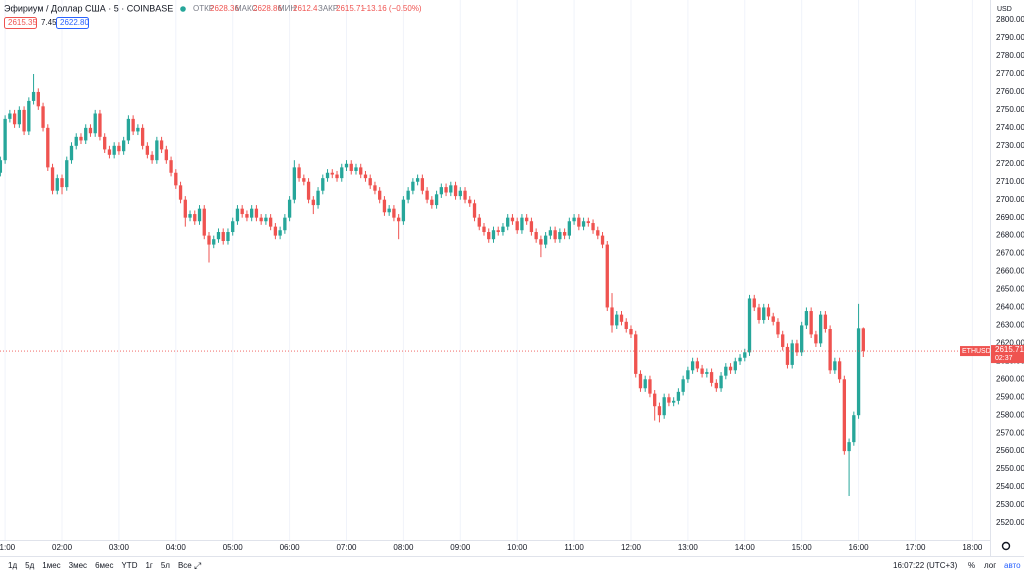 The image size is (1024, 576). What do you see at coordinates (1010, 271) in the screenshot?
I see `y-tick-label: 2660.00` at bounding box center [1010, 271].